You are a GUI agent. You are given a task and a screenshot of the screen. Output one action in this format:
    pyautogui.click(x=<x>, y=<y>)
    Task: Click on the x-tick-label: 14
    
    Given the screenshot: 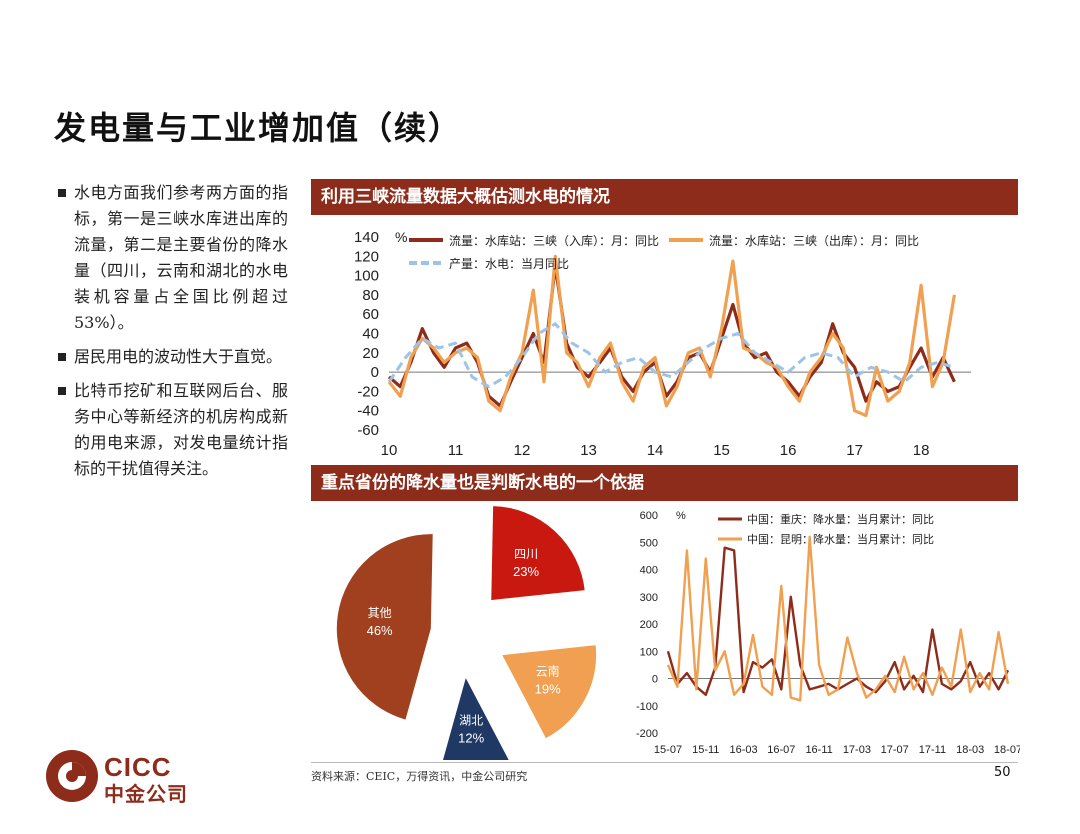 What is the action you would take?
    pyautogui.click(x=655, y=450)
    